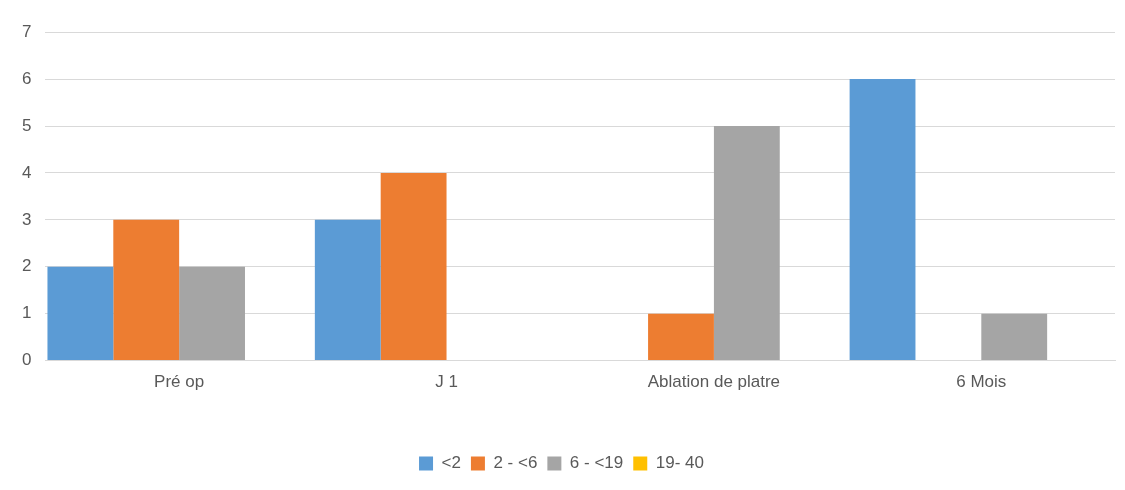 The image size is (1125, 490). I want to click on legend-label: 6 - <19, so click(596, 463).